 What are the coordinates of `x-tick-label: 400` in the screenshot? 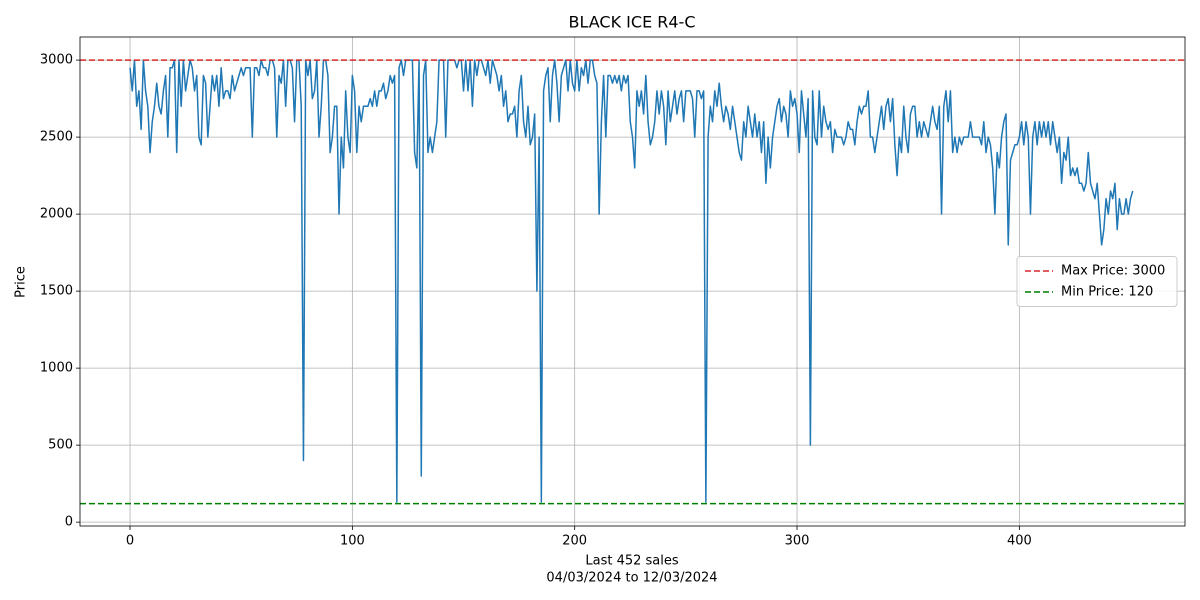 It's located at (1019, 541).